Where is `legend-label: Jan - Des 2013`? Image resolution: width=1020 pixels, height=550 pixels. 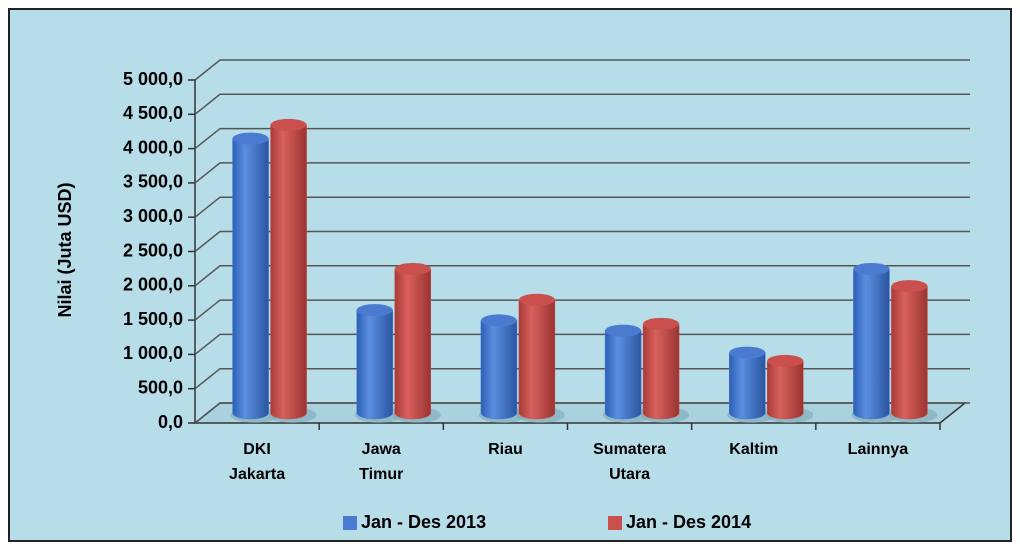
legend-label: Jan - Des 2013 is located at coordinates (423, 522).